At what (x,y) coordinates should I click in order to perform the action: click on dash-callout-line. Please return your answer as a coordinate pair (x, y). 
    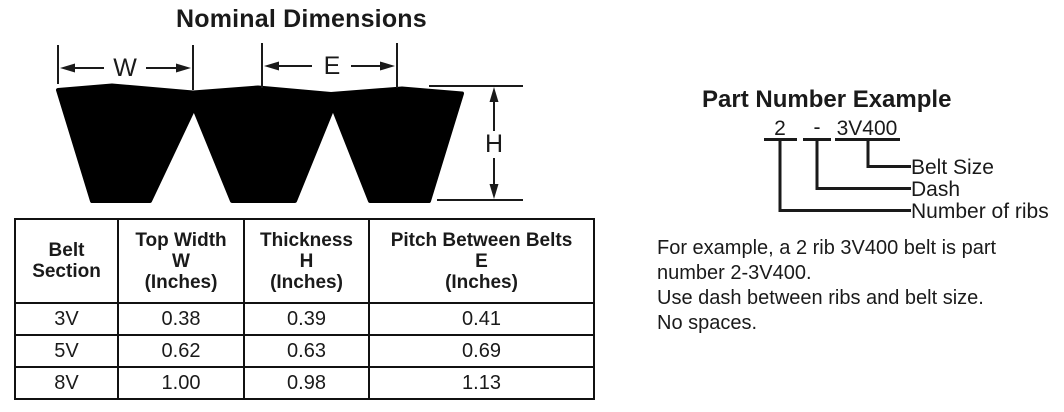
    Looking at the image, I should click on (863, 165).